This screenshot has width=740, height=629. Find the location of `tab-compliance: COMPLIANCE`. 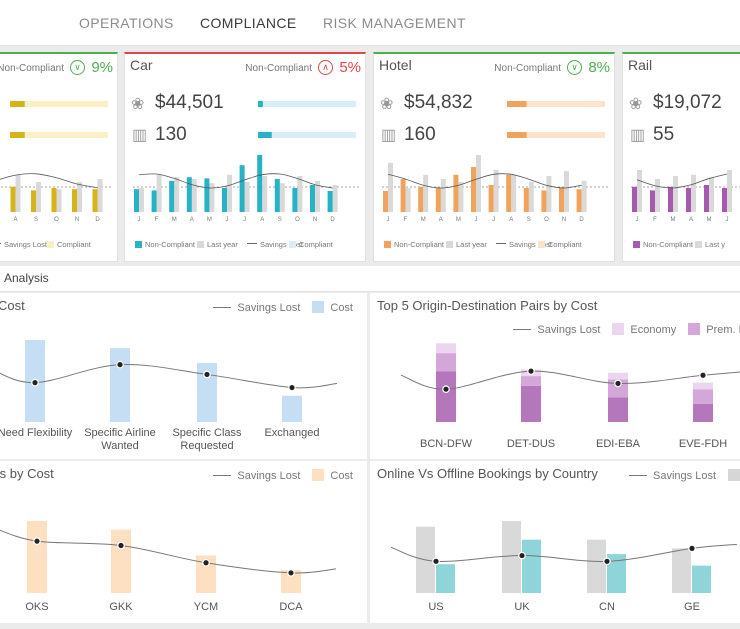

tab-compliance: COMPLIANCE is located at coordinates (248, 23).